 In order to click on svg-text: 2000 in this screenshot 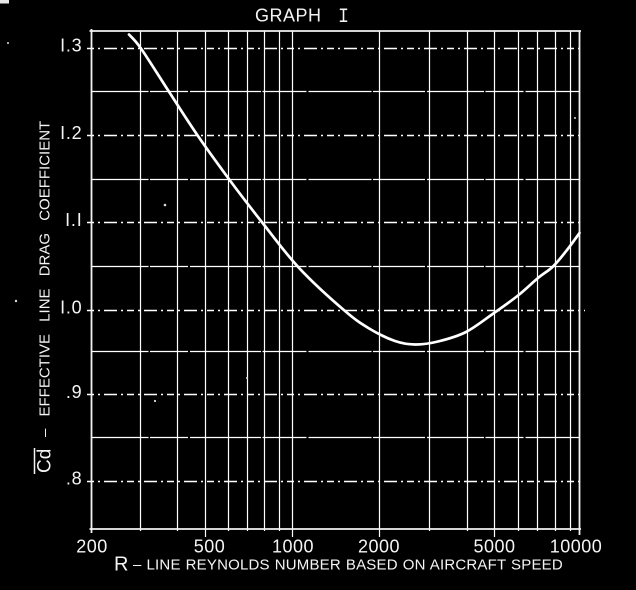, I will do `click(379, 547)`.